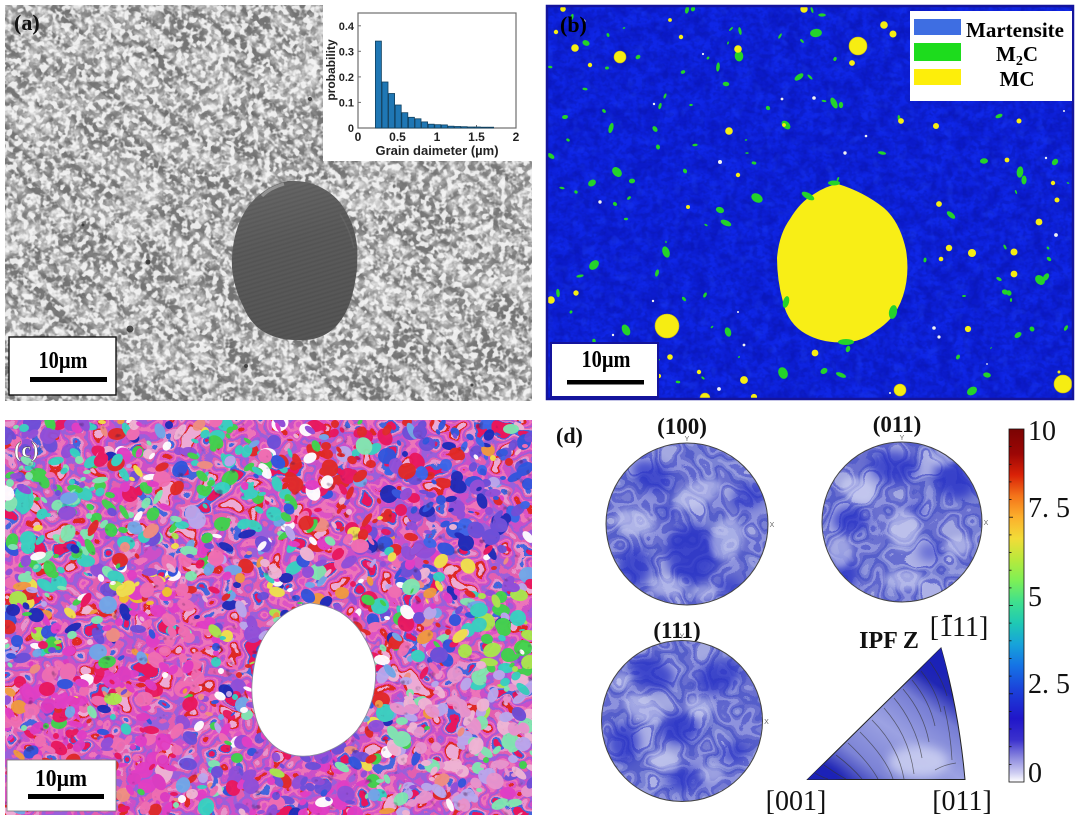 This screenshot has height=824, width=1080. I want to click on svg-text: [011], so click(962, 801).